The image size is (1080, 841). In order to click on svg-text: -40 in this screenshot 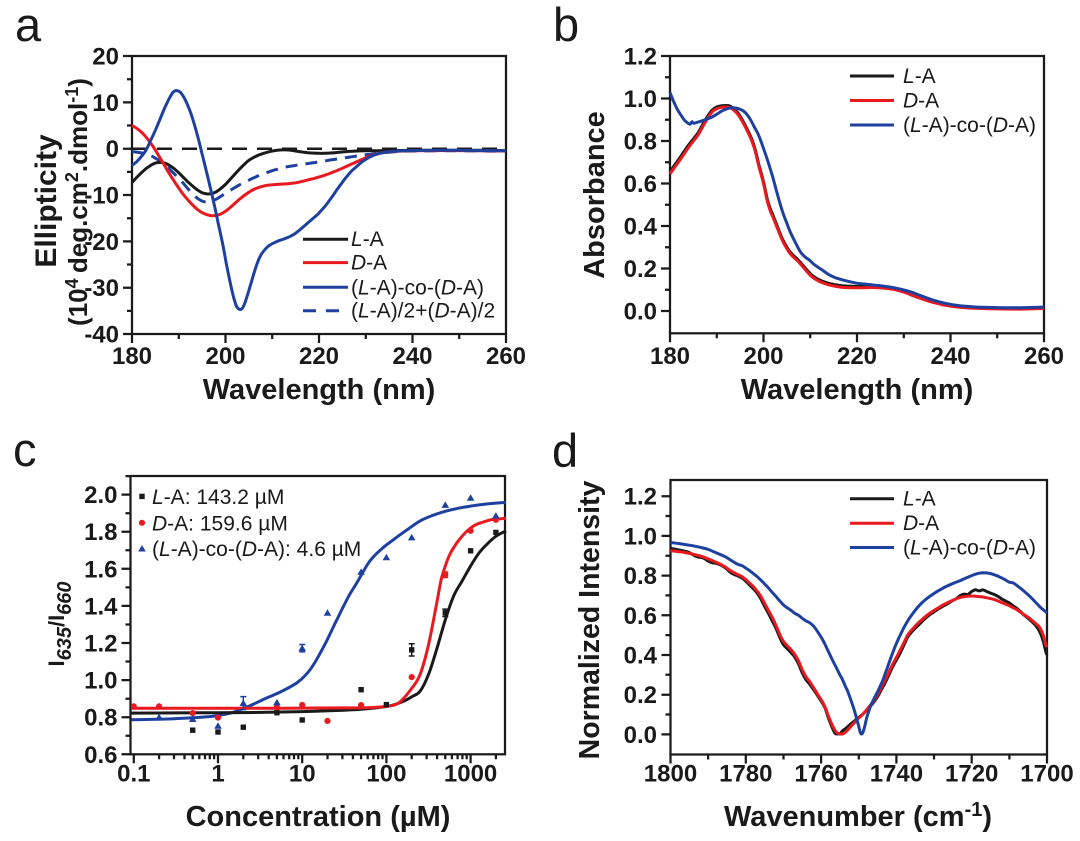, I will do `click(101, 335)`.